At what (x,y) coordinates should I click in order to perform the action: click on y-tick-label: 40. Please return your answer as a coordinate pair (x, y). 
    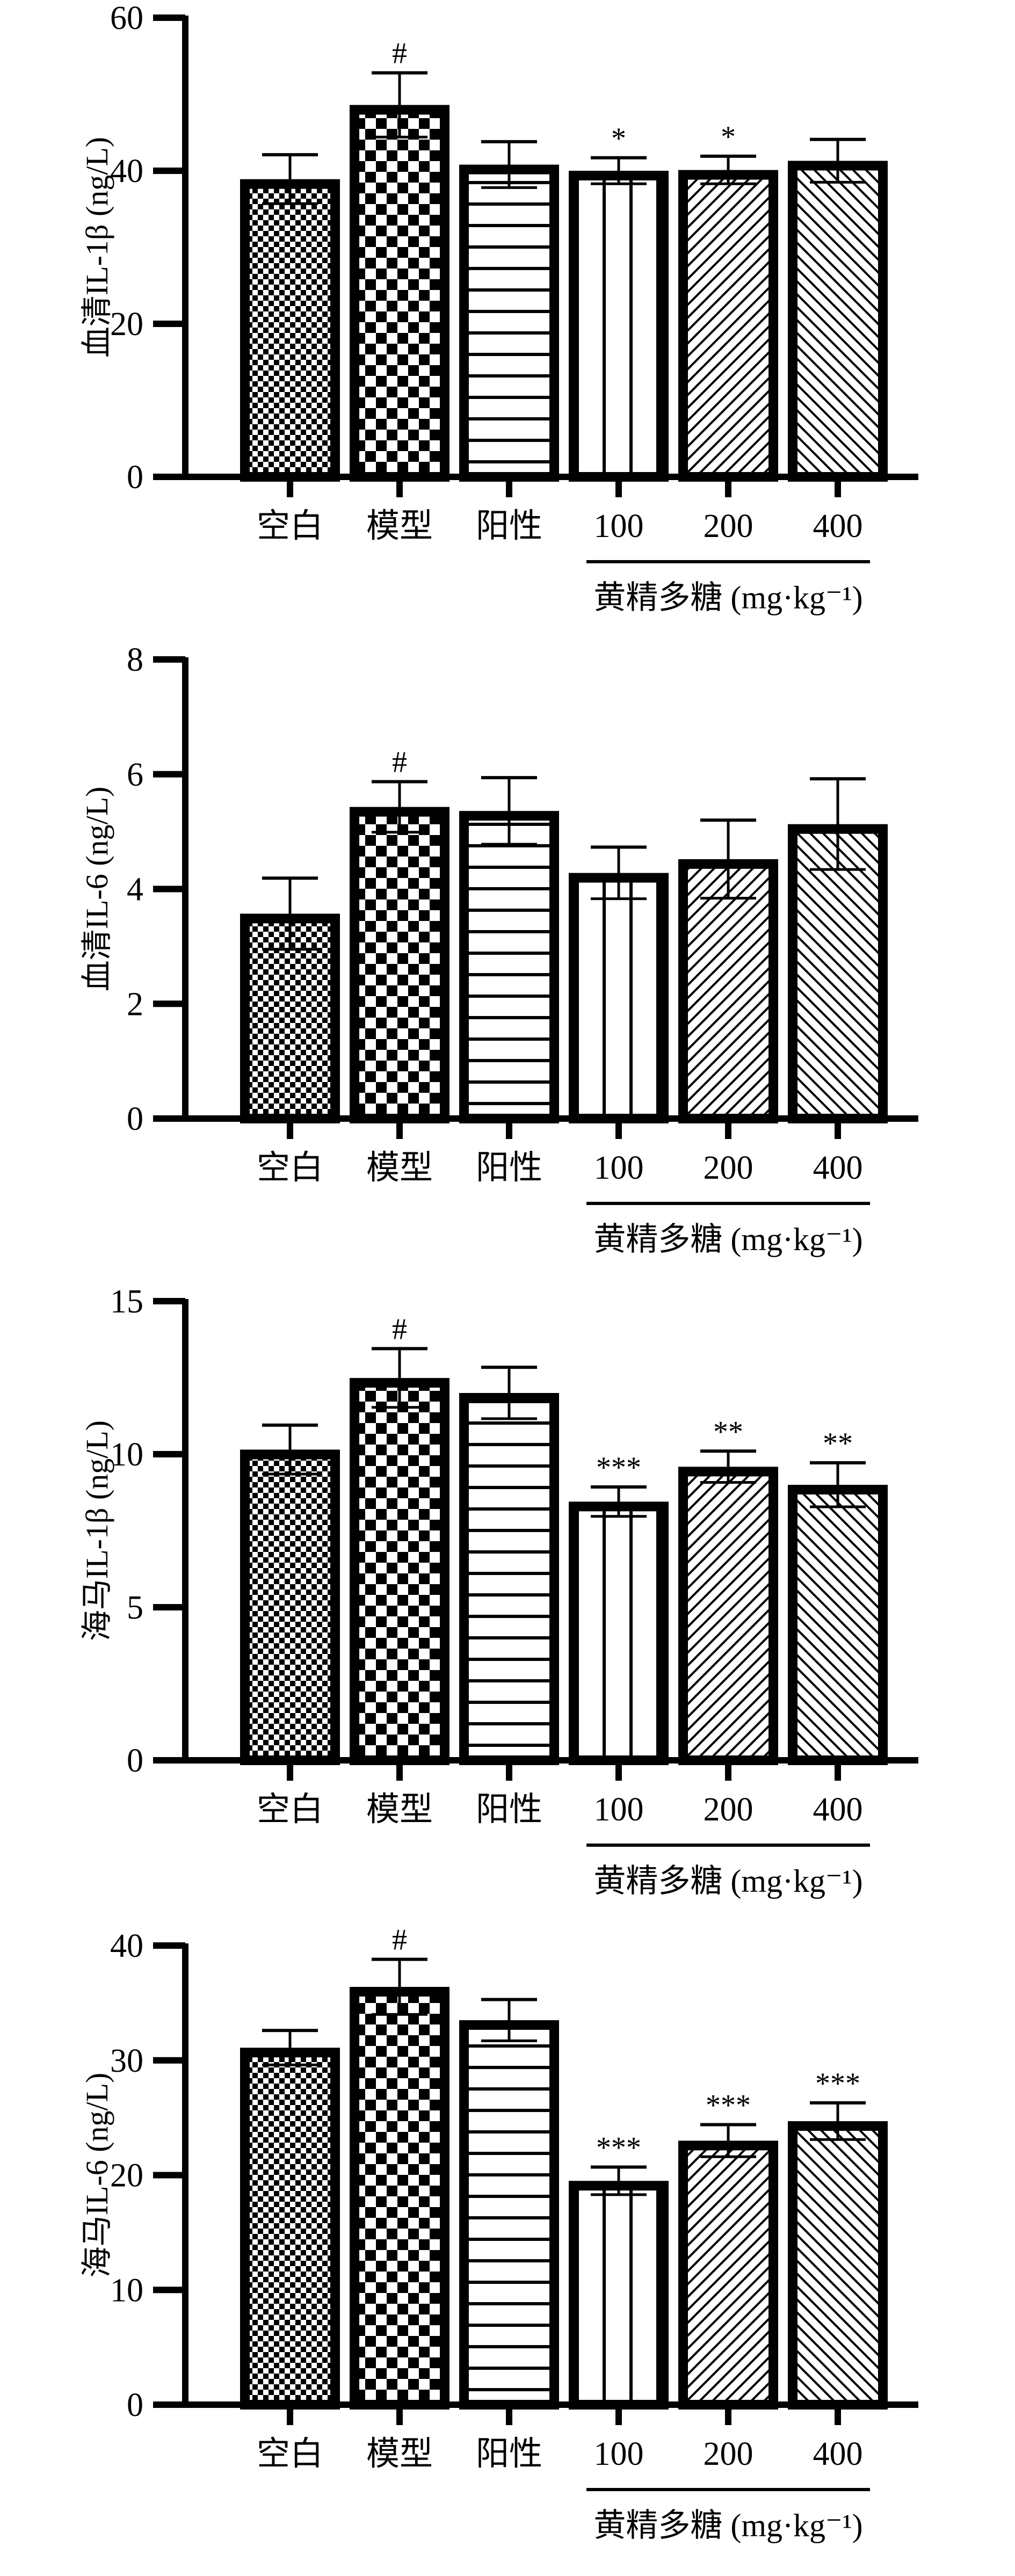
    Looking at the image, I should click on (126, 1946).